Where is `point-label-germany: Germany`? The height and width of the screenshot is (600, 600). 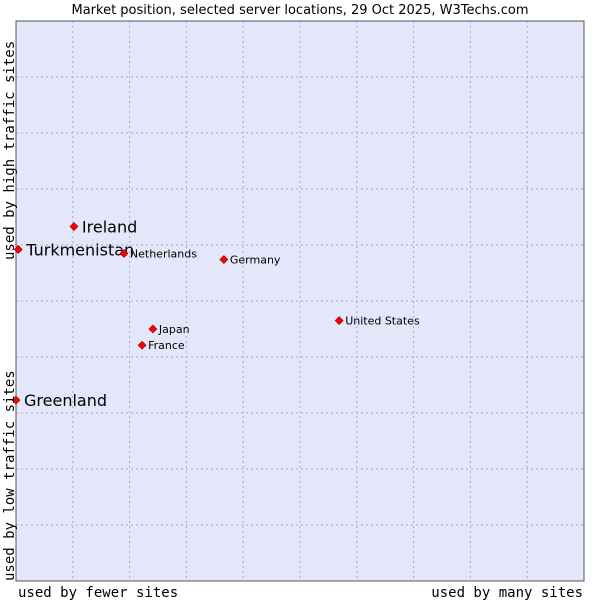
point-label-germany: Germany is located at coordinates (255, 260).